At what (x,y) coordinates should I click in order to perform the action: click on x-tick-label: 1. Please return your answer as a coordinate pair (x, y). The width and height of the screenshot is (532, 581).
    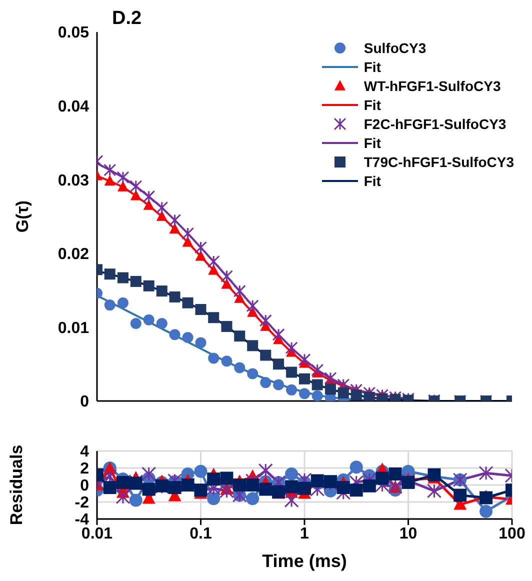
    Looking at the image, I should click on (305, 533).